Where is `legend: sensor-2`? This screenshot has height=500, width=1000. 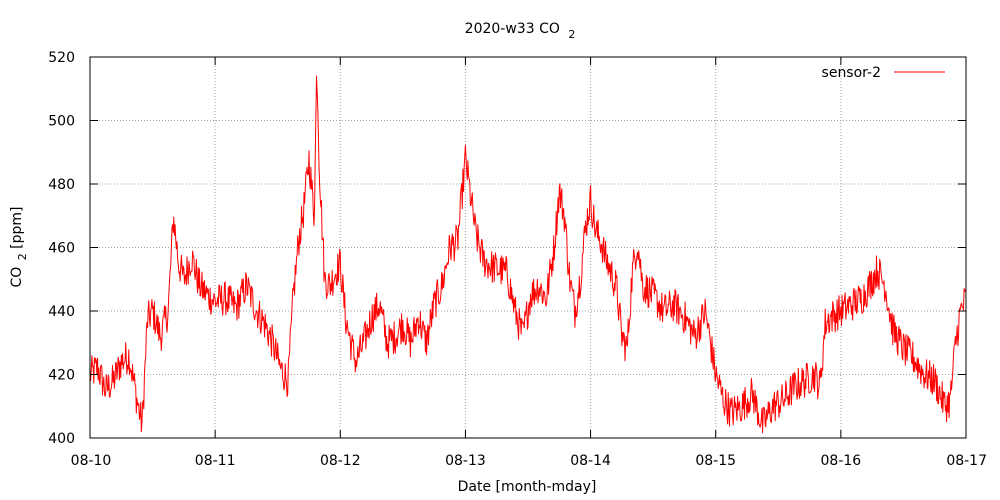 legend: sensor-2 is located at coordinates (883, 73).